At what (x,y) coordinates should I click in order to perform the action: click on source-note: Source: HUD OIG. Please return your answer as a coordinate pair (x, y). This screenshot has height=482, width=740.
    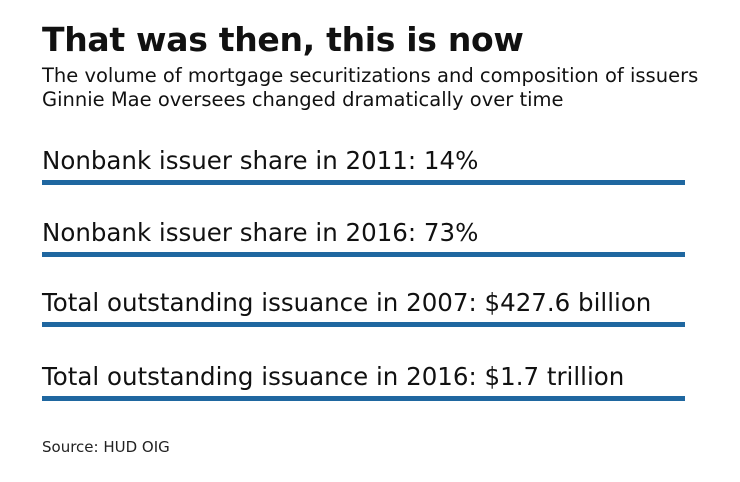
    Looking at the image, I should click on (106, 447).